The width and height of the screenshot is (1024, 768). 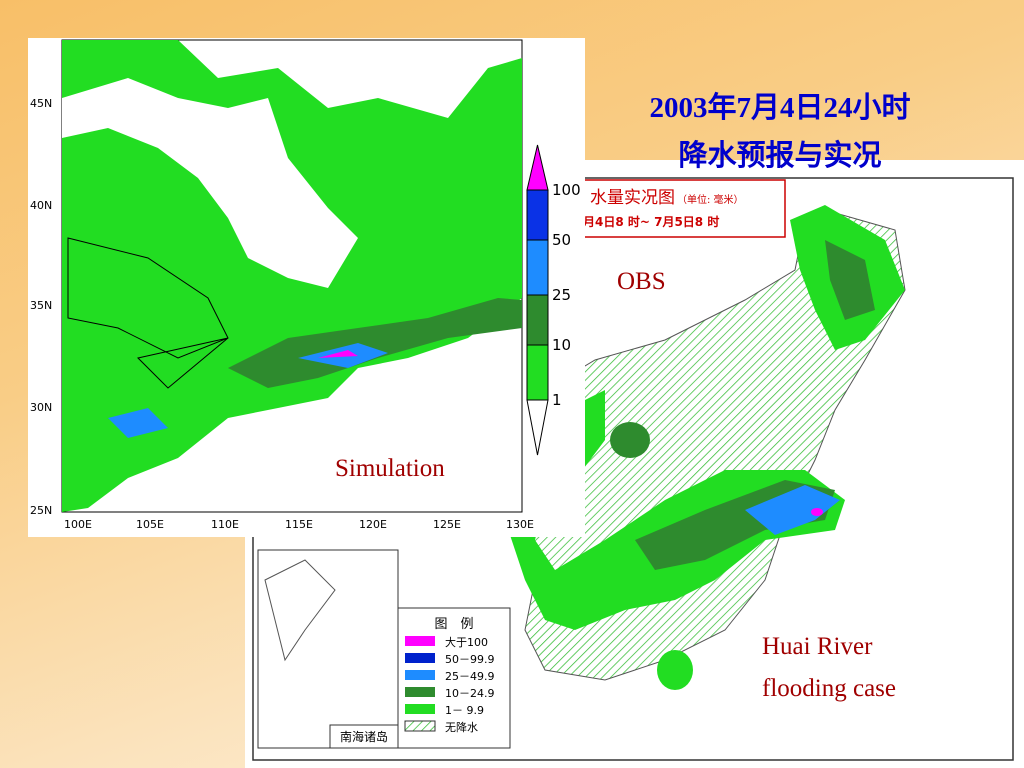 What do you see at coordinates (675, 510) in the screenshot?
I see `rain-band` at bounding box center [675, 510].